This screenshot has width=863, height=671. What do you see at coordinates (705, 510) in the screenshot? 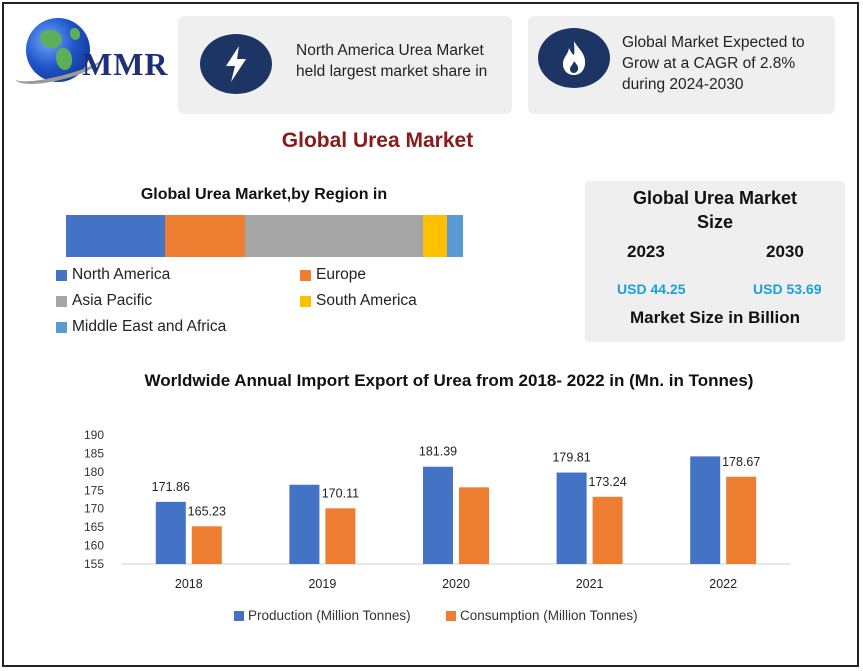
I see `bar-production-2022` at bounding box center [705, 510].